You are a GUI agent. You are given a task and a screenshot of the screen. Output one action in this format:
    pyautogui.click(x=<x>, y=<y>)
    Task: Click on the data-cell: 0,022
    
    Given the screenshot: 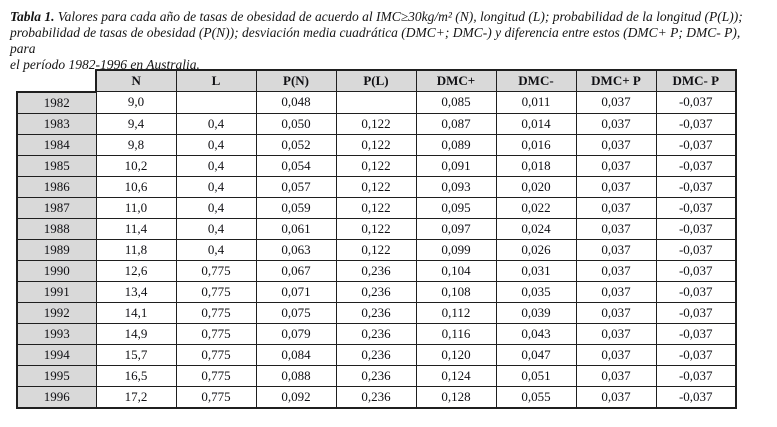 What is the action you would take?
    pyautogui.click(x=536, y=207)
    